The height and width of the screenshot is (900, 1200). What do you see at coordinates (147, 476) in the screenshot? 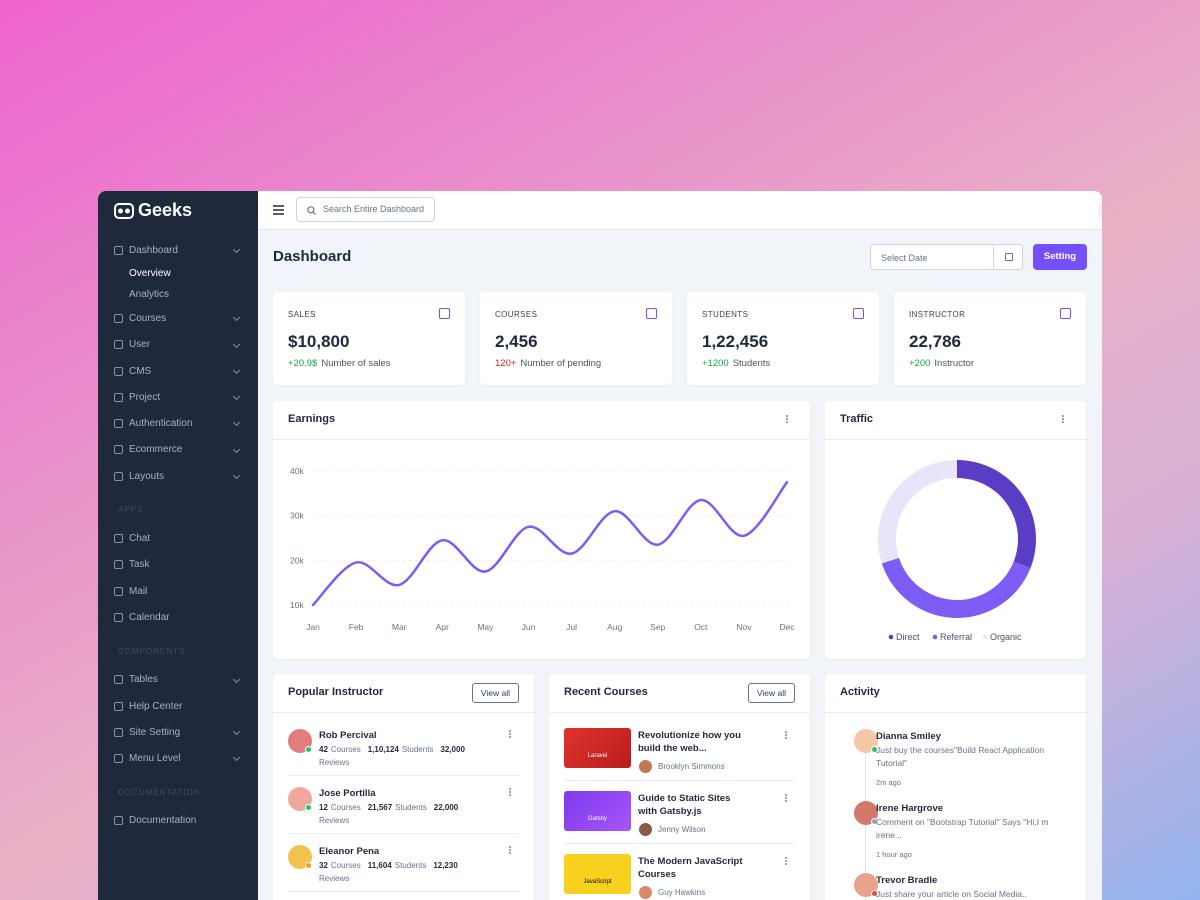
I see `nav-label: Layouts` at bounding box center [147, 476].